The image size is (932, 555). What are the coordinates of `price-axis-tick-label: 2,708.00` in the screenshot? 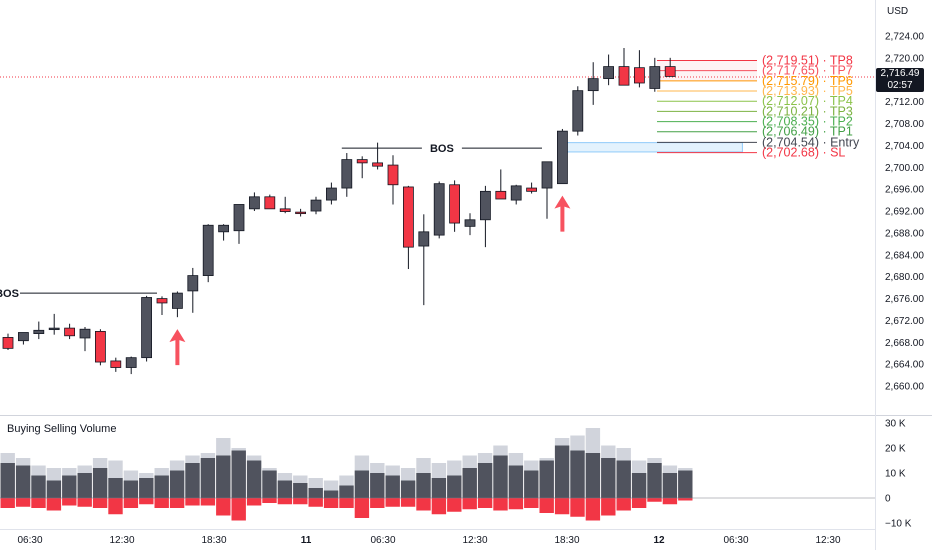 It's located at (904, 124).